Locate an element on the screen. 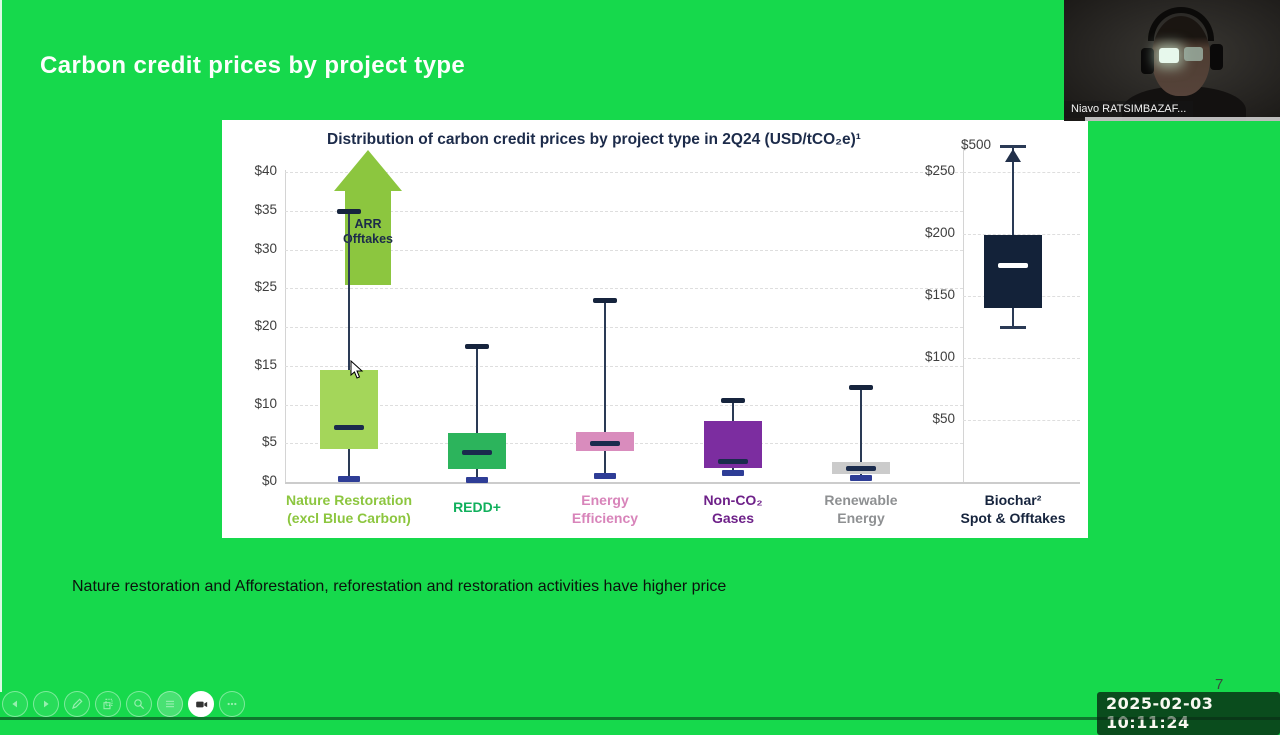 The image size is (1280, 735). glasses-reflection-left is located at coordinates (1169, 55).